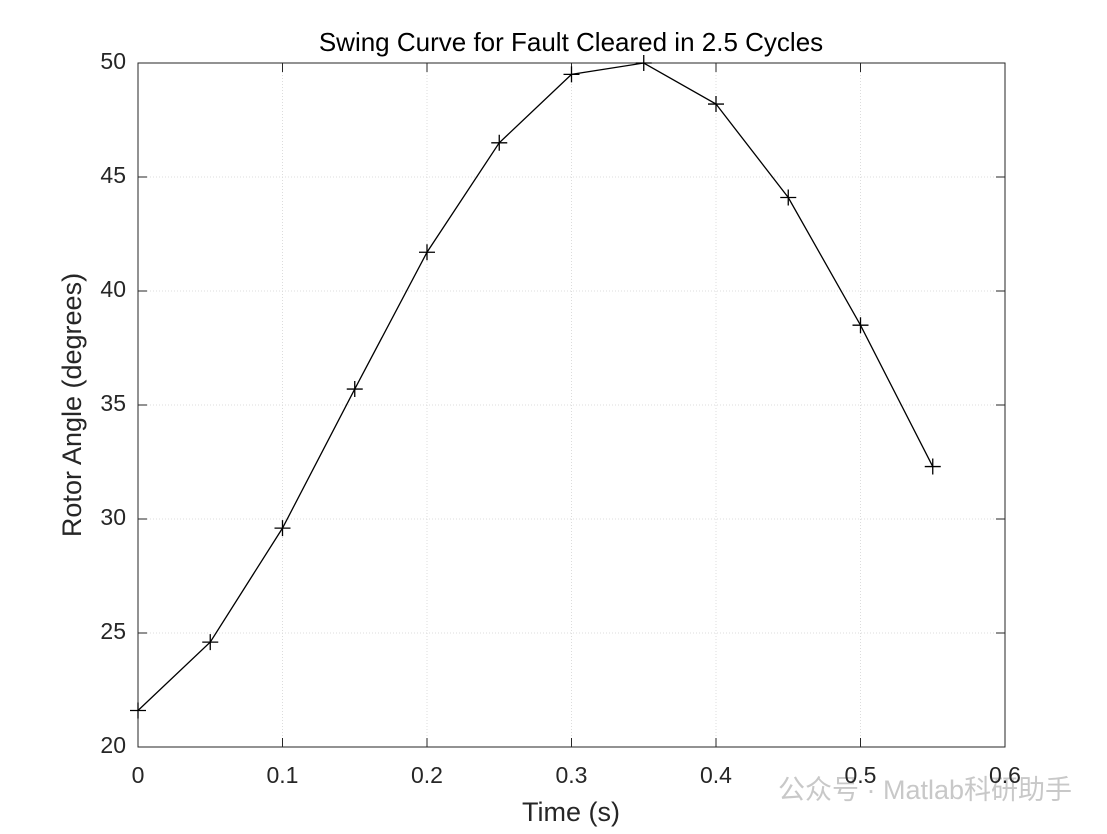 This screenshot has height=834, width=1107. Describe the element at coordinates (113, 403) in the screenshot. I see `y-tick-label: 35` at that location.